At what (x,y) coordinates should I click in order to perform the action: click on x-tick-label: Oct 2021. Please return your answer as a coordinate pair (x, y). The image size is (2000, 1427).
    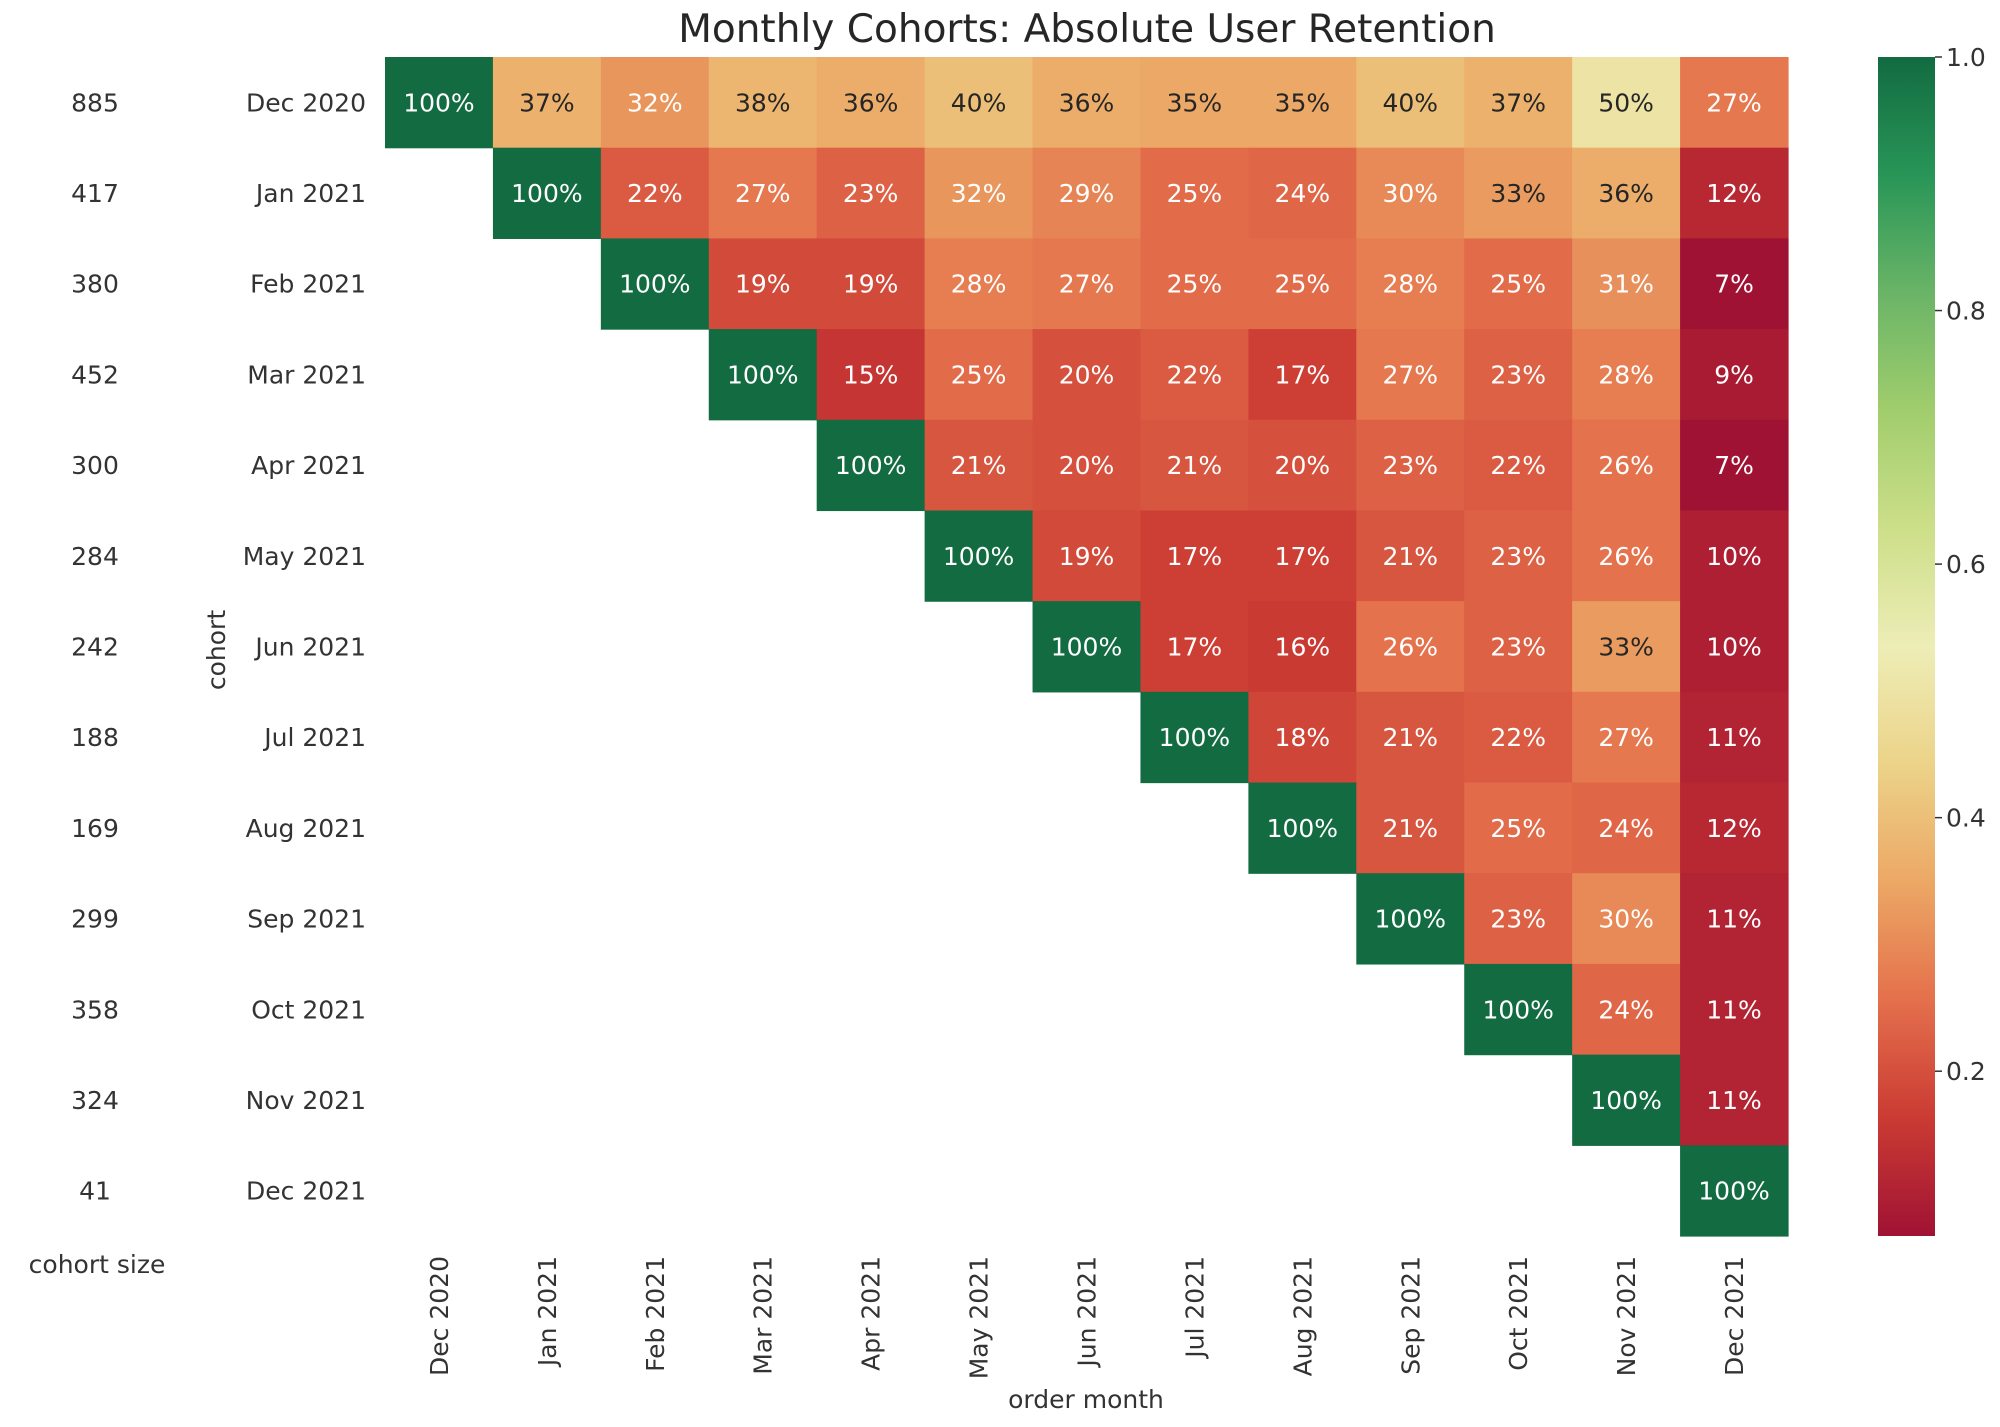
    Looking at the image, I should click on (1518, 1313).